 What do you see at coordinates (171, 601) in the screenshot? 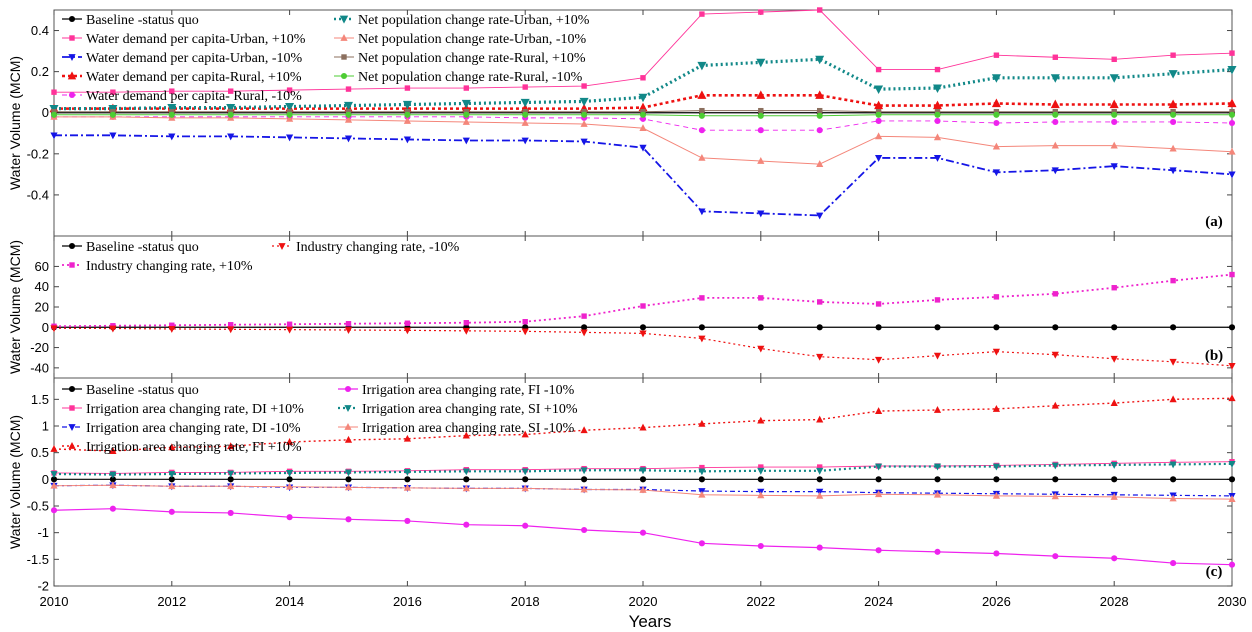
I see `x-tick-label: 2012` at bounding box center [171, 601].